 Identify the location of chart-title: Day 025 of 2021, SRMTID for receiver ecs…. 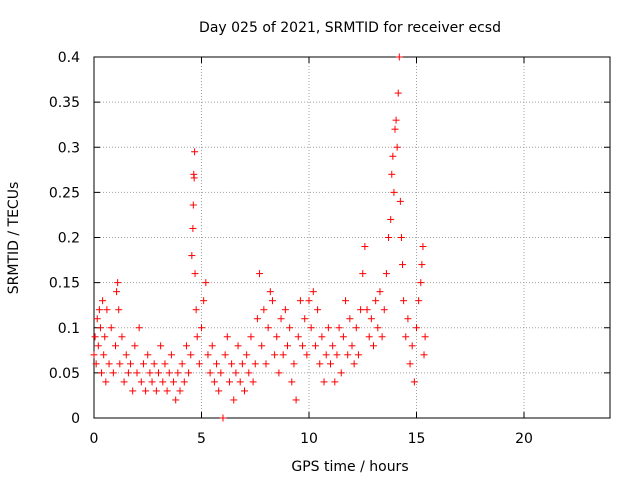
(350, 28).